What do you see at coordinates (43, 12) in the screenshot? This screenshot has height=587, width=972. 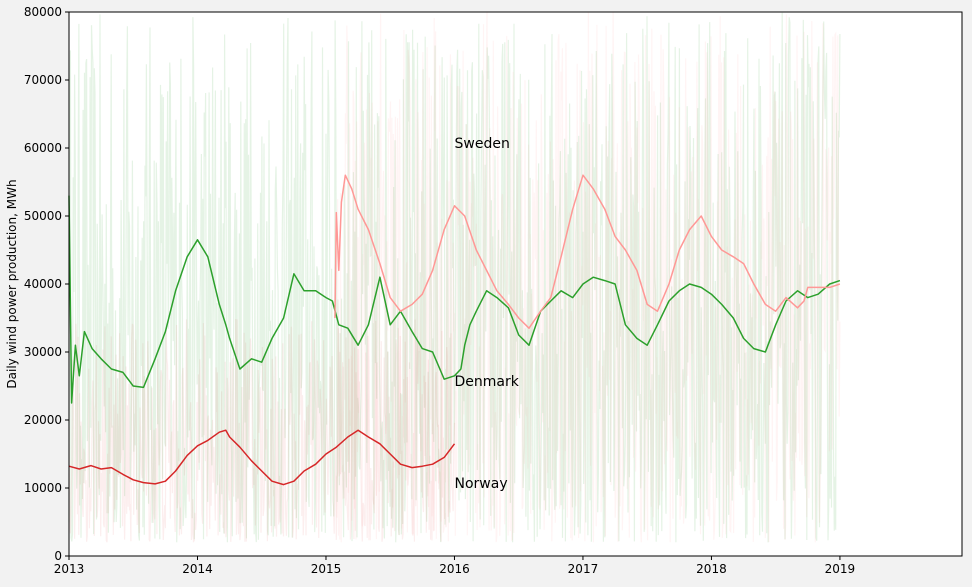 I see `y-tick-label: 80000` at bounding box center [43, 12].